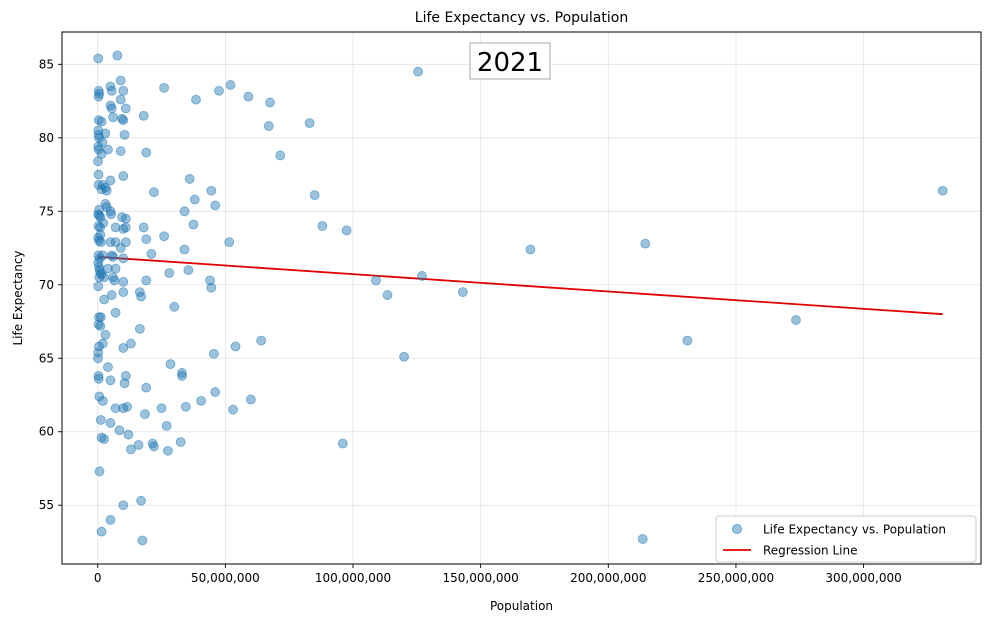 The image size is (996, 624). Describe the element at coordinates (46, 432) in the screenshot. I see `y-tick-label: 60` at that location.